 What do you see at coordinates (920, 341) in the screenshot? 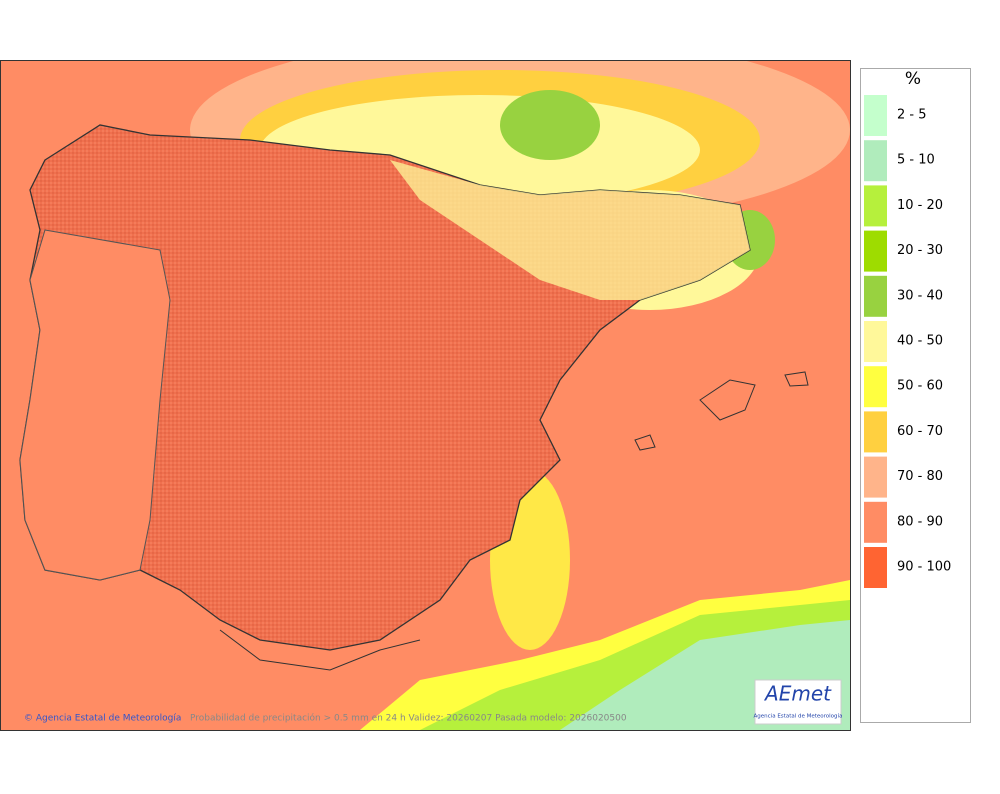
I see `legend-label: 40 - 50` at bounding box center [920, 341].